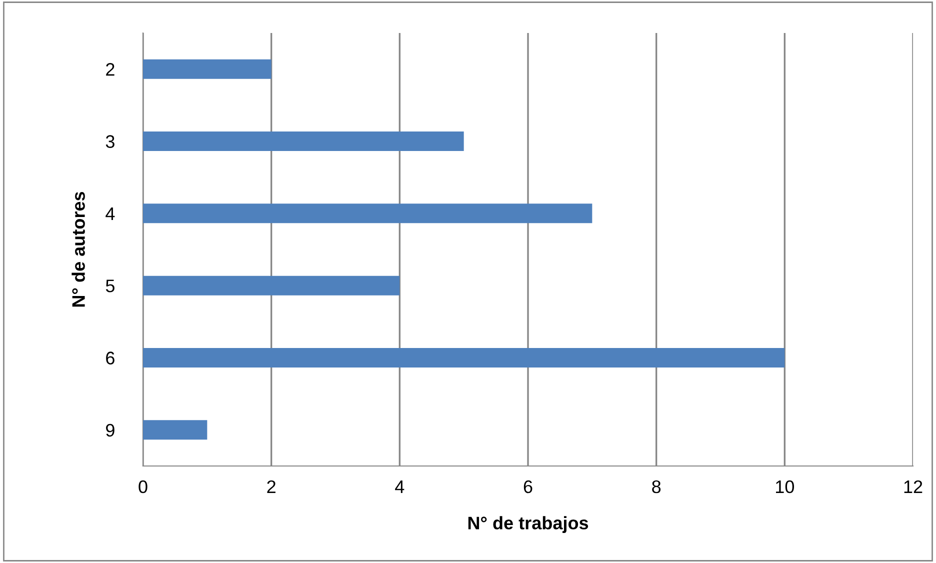 The width and height of the screenshot is (936, 563). What do you see at coordinates (656, 487) in the screenshot?
I see `x-tick-label: 8` at bounding box center [656, 487].